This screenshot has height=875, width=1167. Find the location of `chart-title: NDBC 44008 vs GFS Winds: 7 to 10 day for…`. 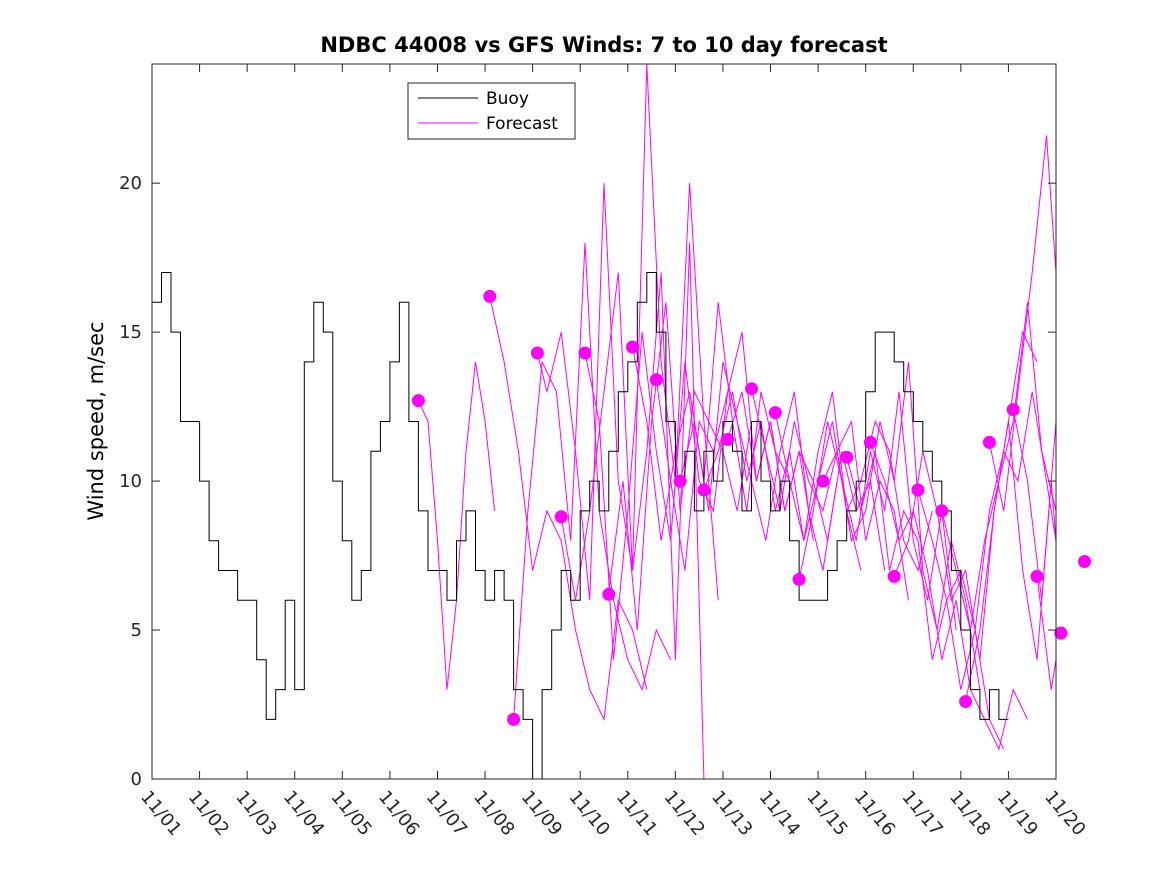

chart-title: NDBC 44008 vs GFS Winds: 7 to 10 day for… is located at coordinates (603, 45).